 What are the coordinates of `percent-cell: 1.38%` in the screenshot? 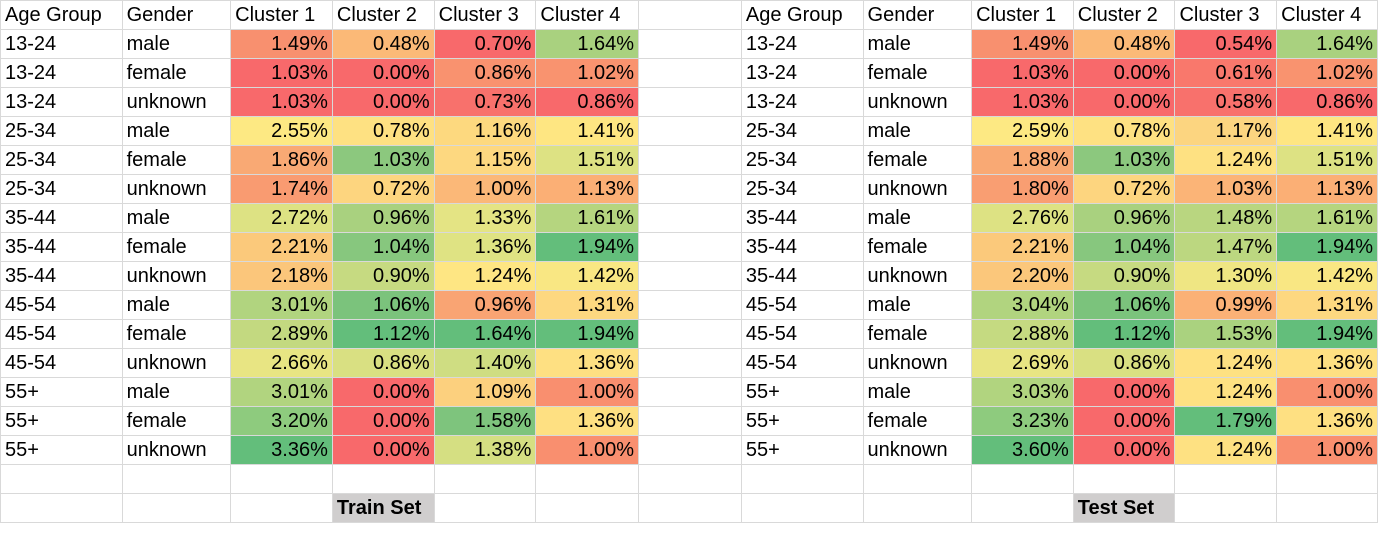 It's located at (485, 450).